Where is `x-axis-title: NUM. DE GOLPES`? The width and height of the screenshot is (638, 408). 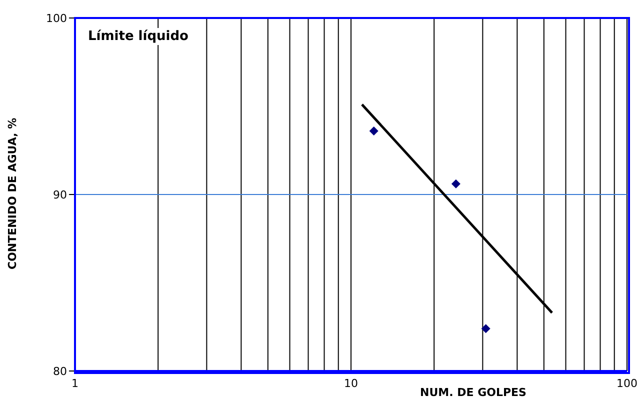
x-axis-title: NUM. DE GOLPES is located at coordinates (473, 392).